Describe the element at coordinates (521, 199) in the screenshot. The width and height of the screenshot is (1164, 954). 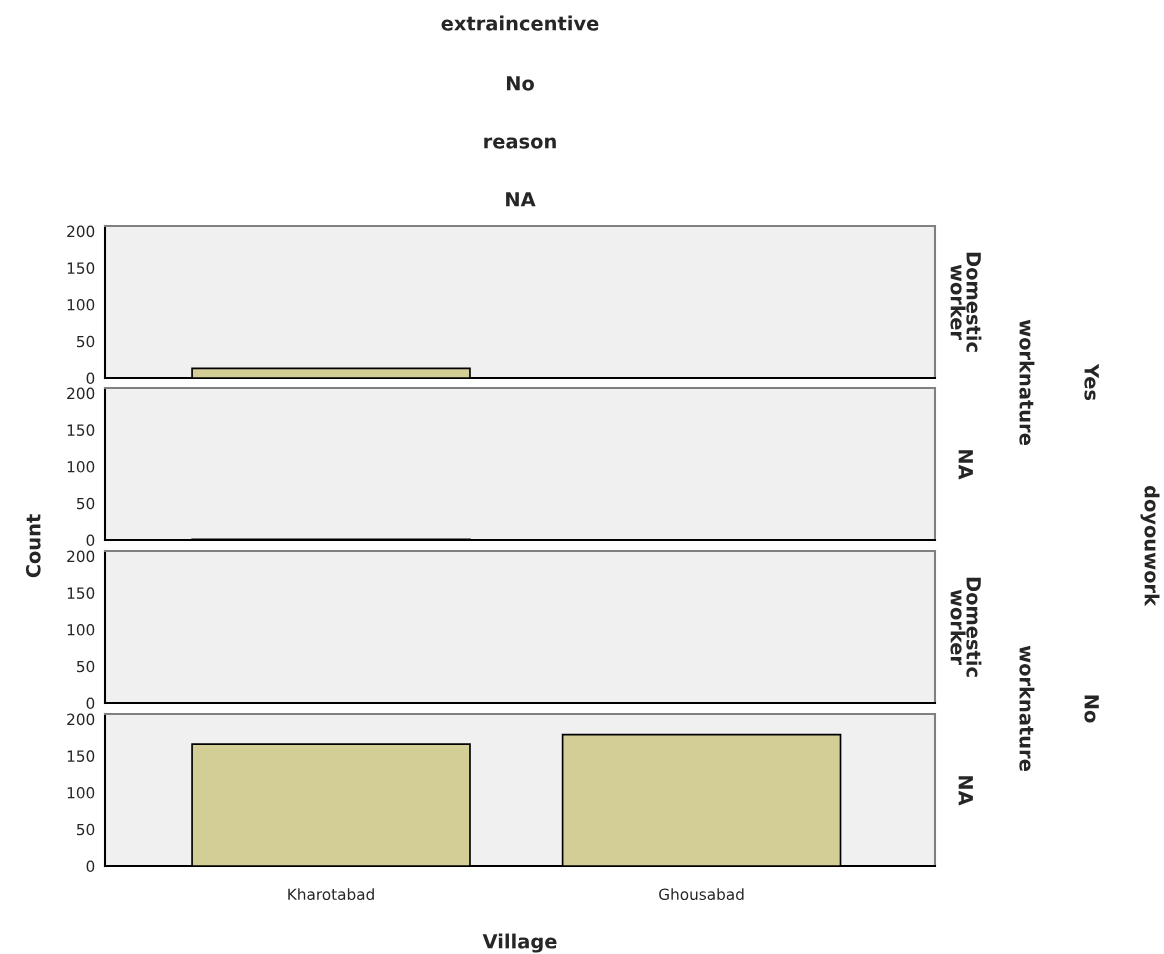
I see `text: NA` at that location.